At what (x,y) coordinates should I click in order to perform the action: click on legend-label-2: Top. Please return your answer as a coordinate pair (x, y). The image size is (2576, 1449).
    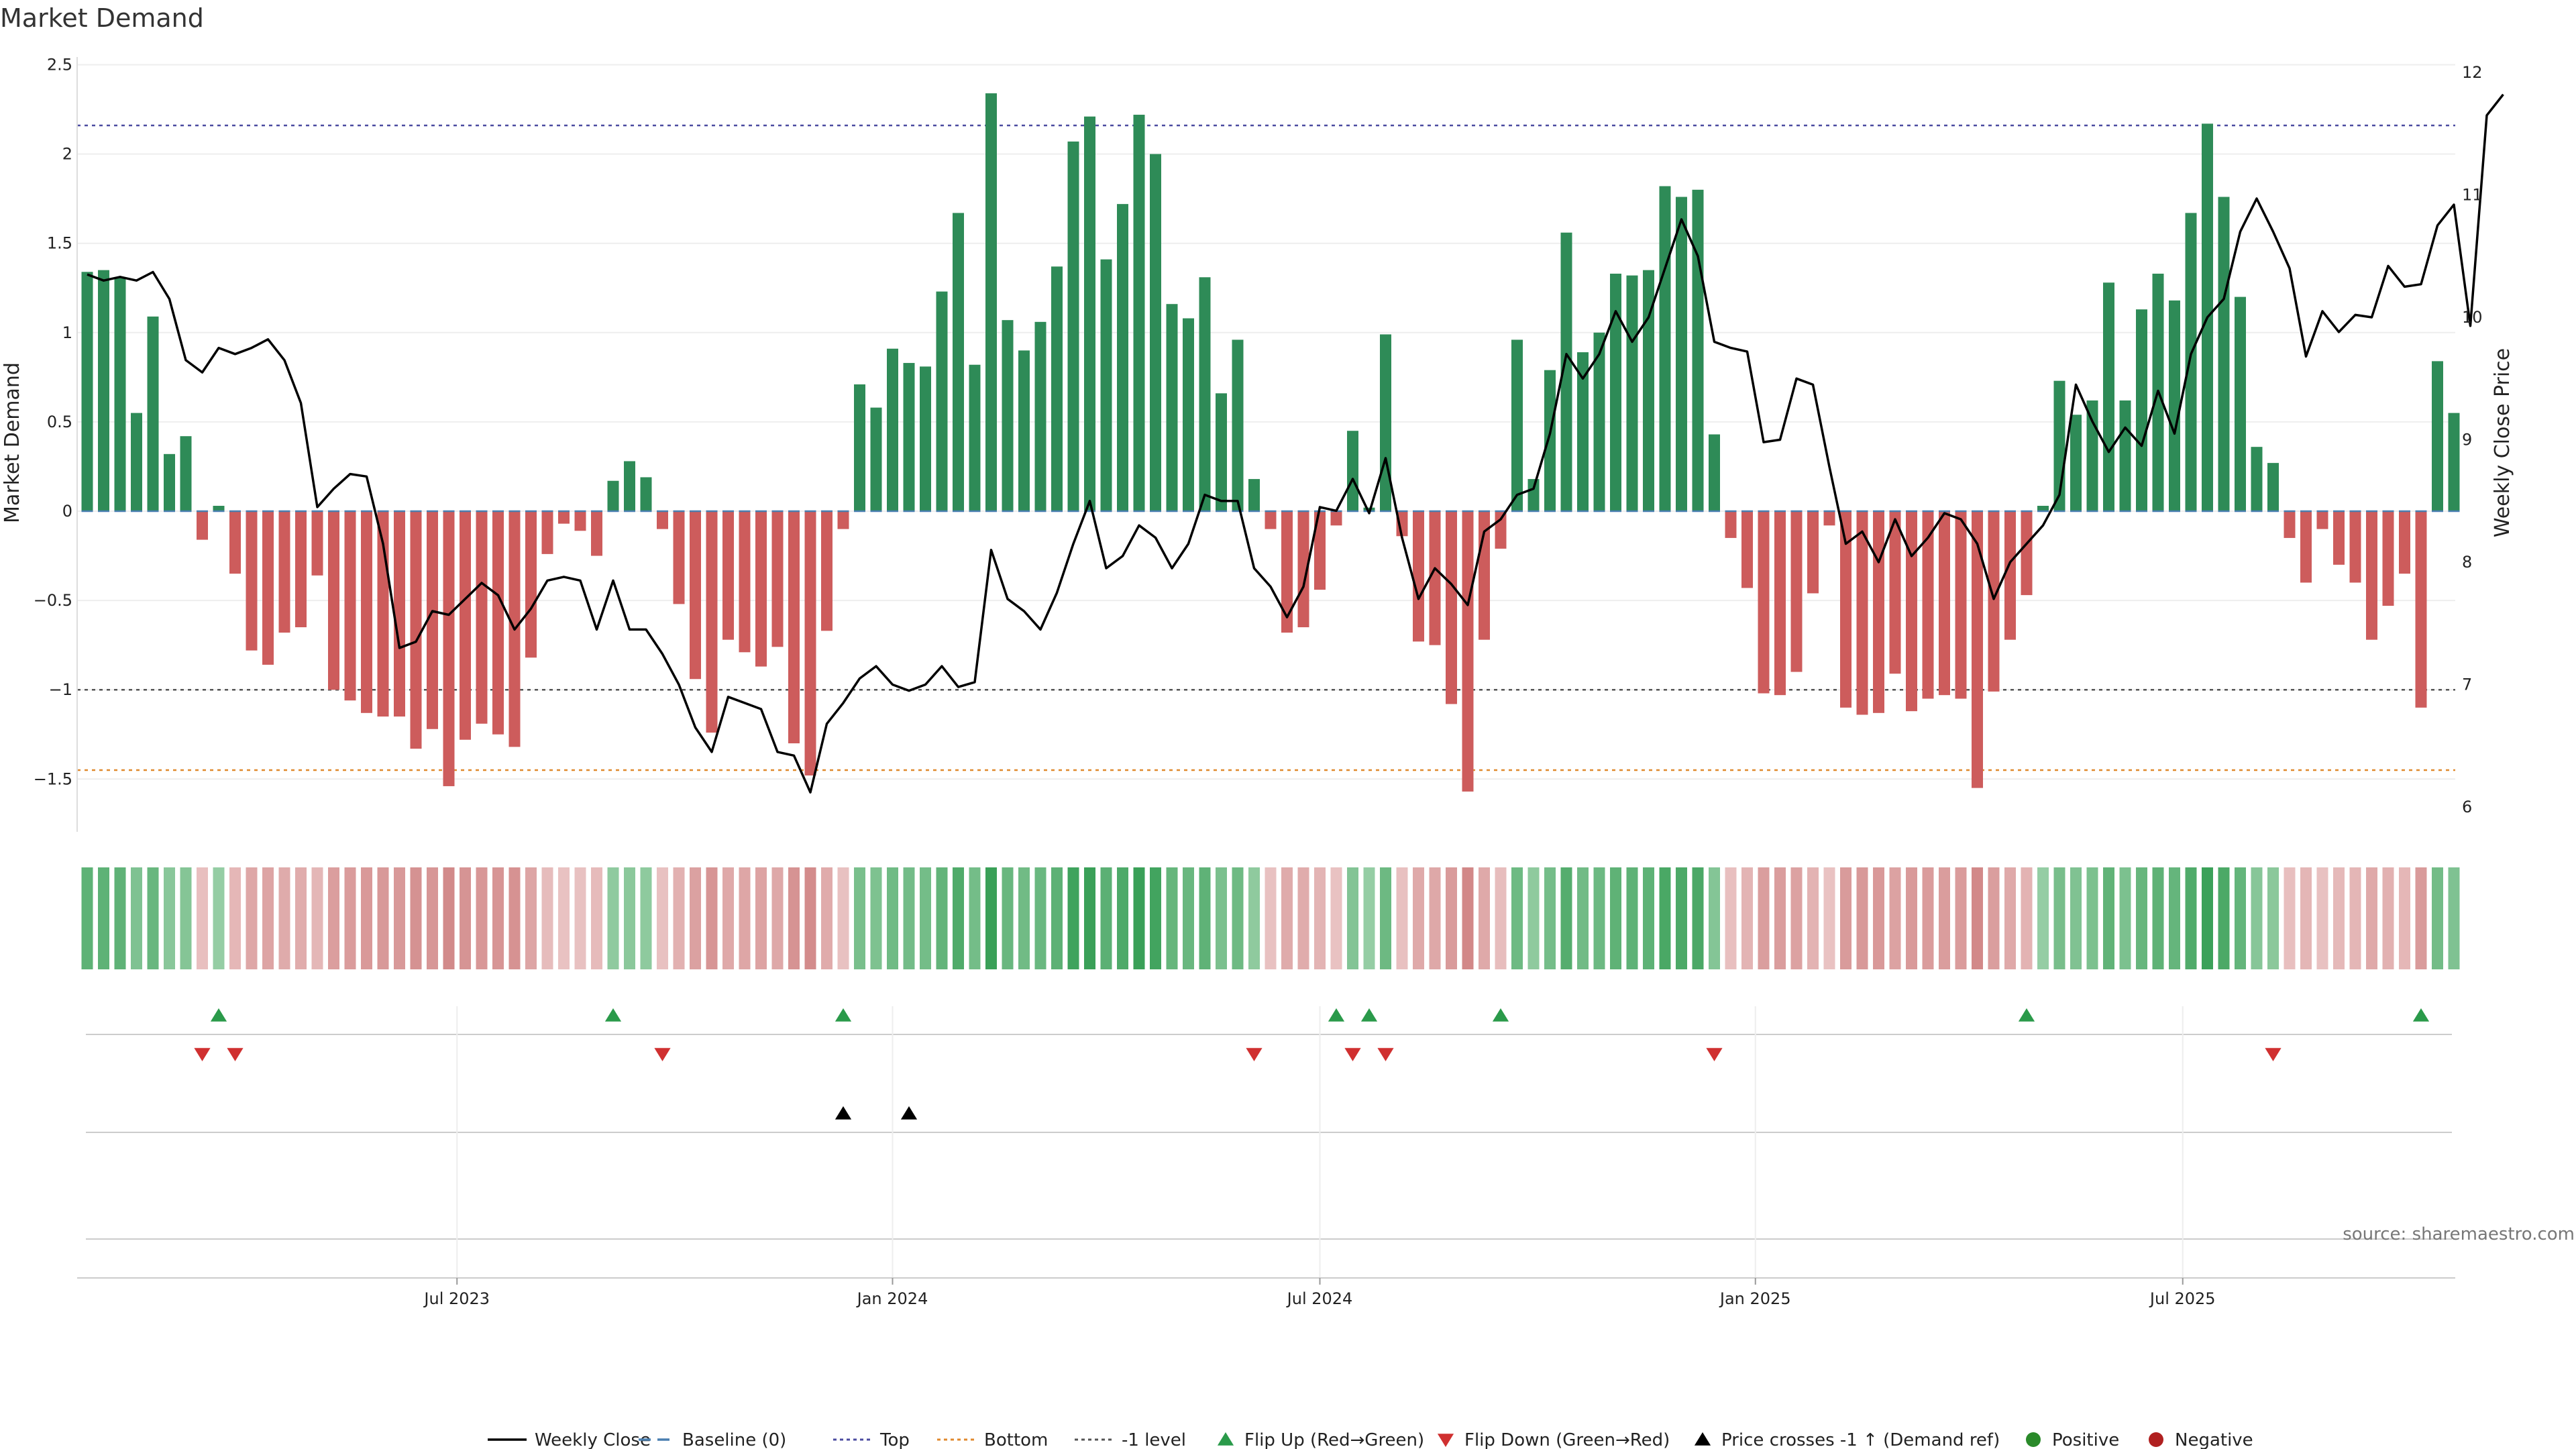
    Looking at the image, I should click on (894, 1439).